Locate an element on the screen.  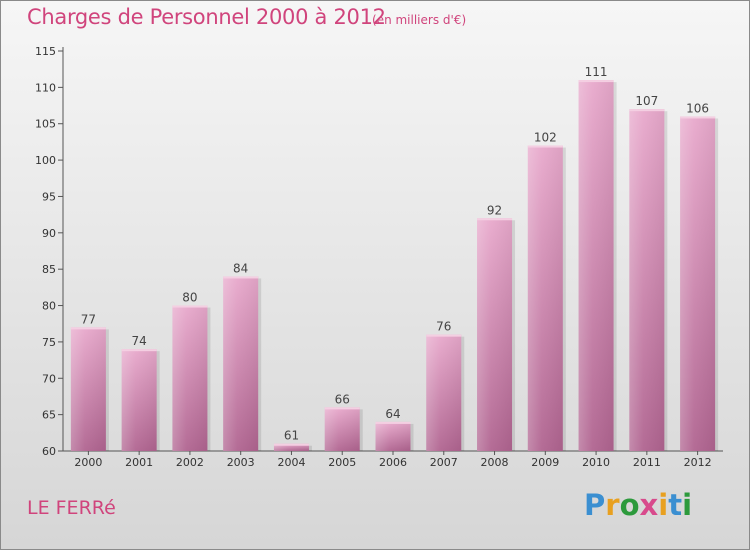
data-label: 61 is located at coordinates (291, 436).